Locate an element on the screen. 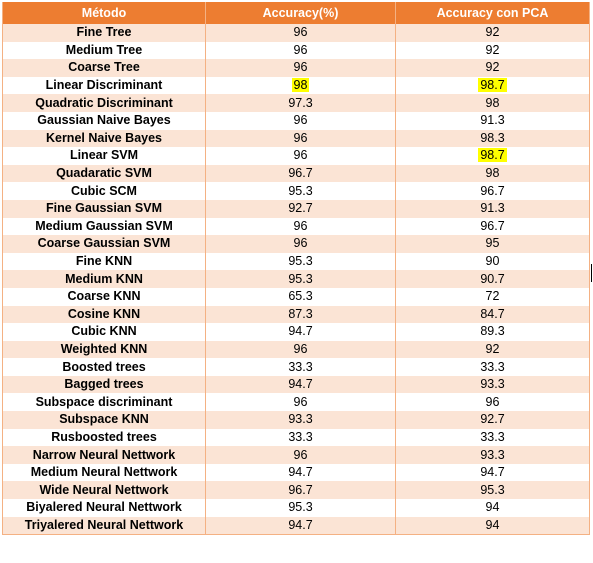  table-row: Subspace KNN 93.3 92.7 is located at coordinates (296, 420).